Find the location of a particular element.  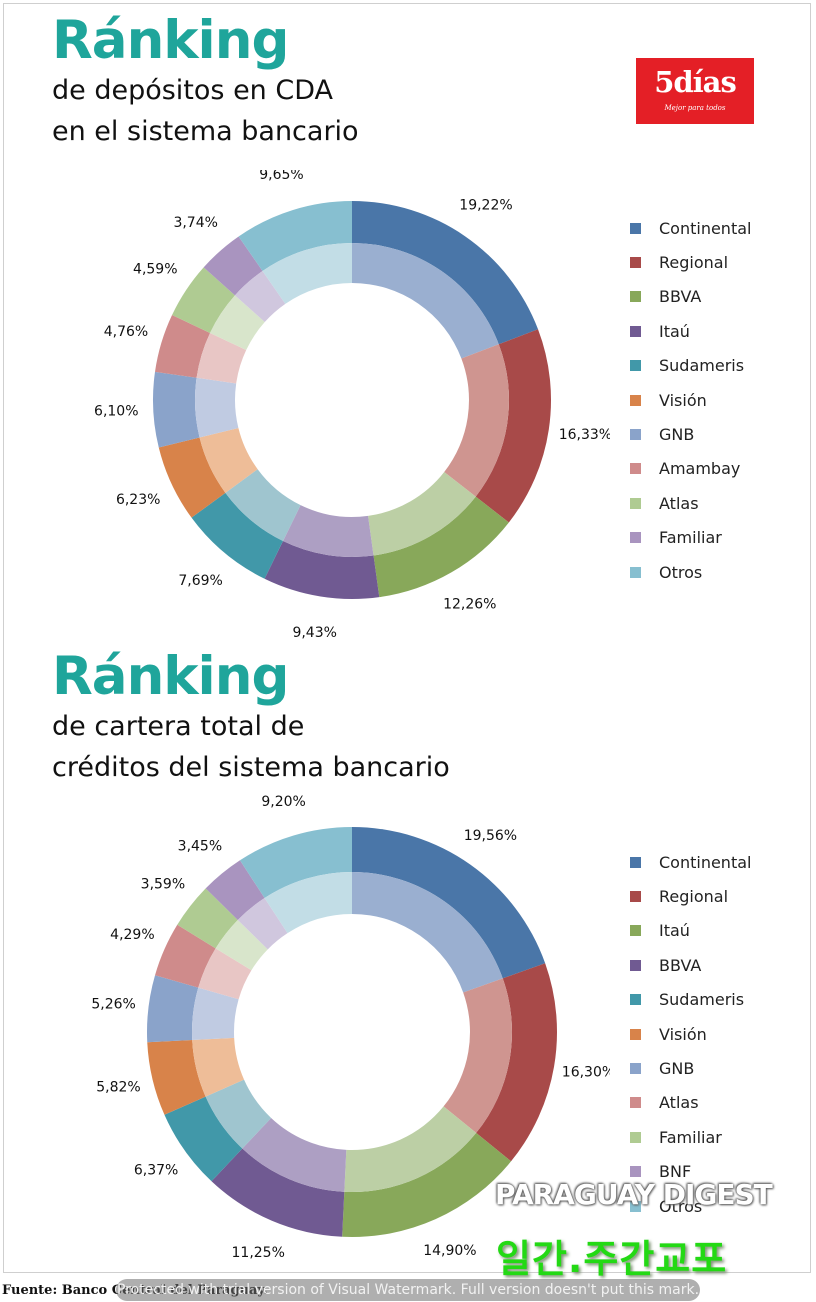

chart2-title: Ránking is located at coordinates (170, 676).